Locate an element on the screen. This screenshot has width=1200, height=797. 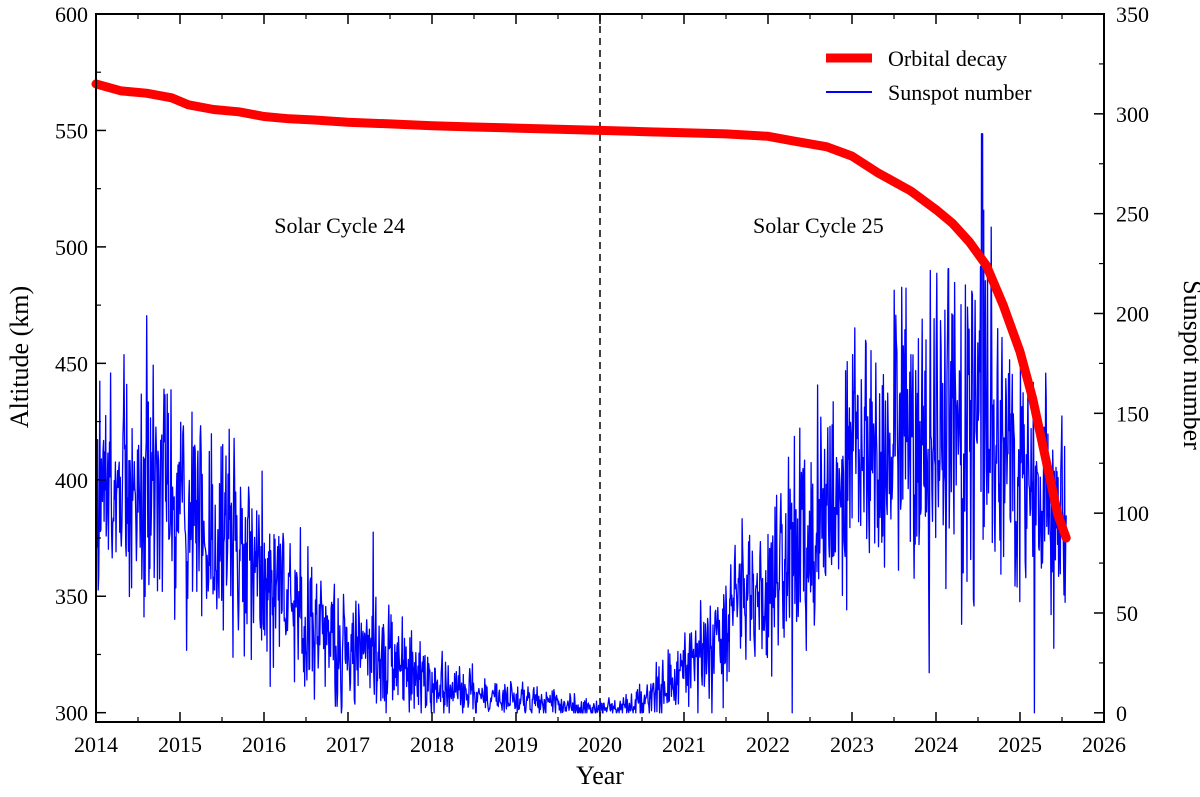
y-left-tick-label-550: 550 is located at coordinates (71, 130).